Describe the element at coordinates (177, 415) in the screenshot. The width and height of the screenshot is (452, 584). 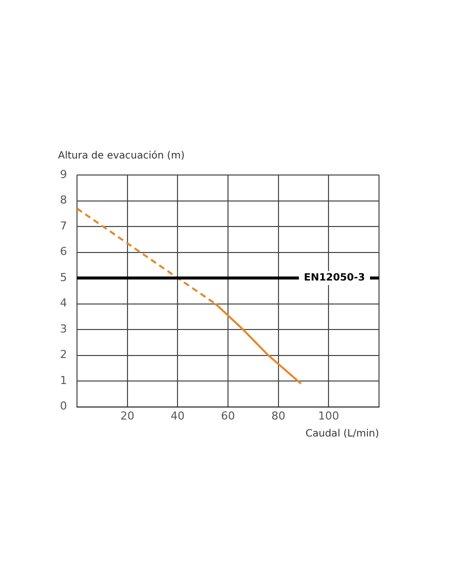
I see `x-tick-label: 40` at that location.